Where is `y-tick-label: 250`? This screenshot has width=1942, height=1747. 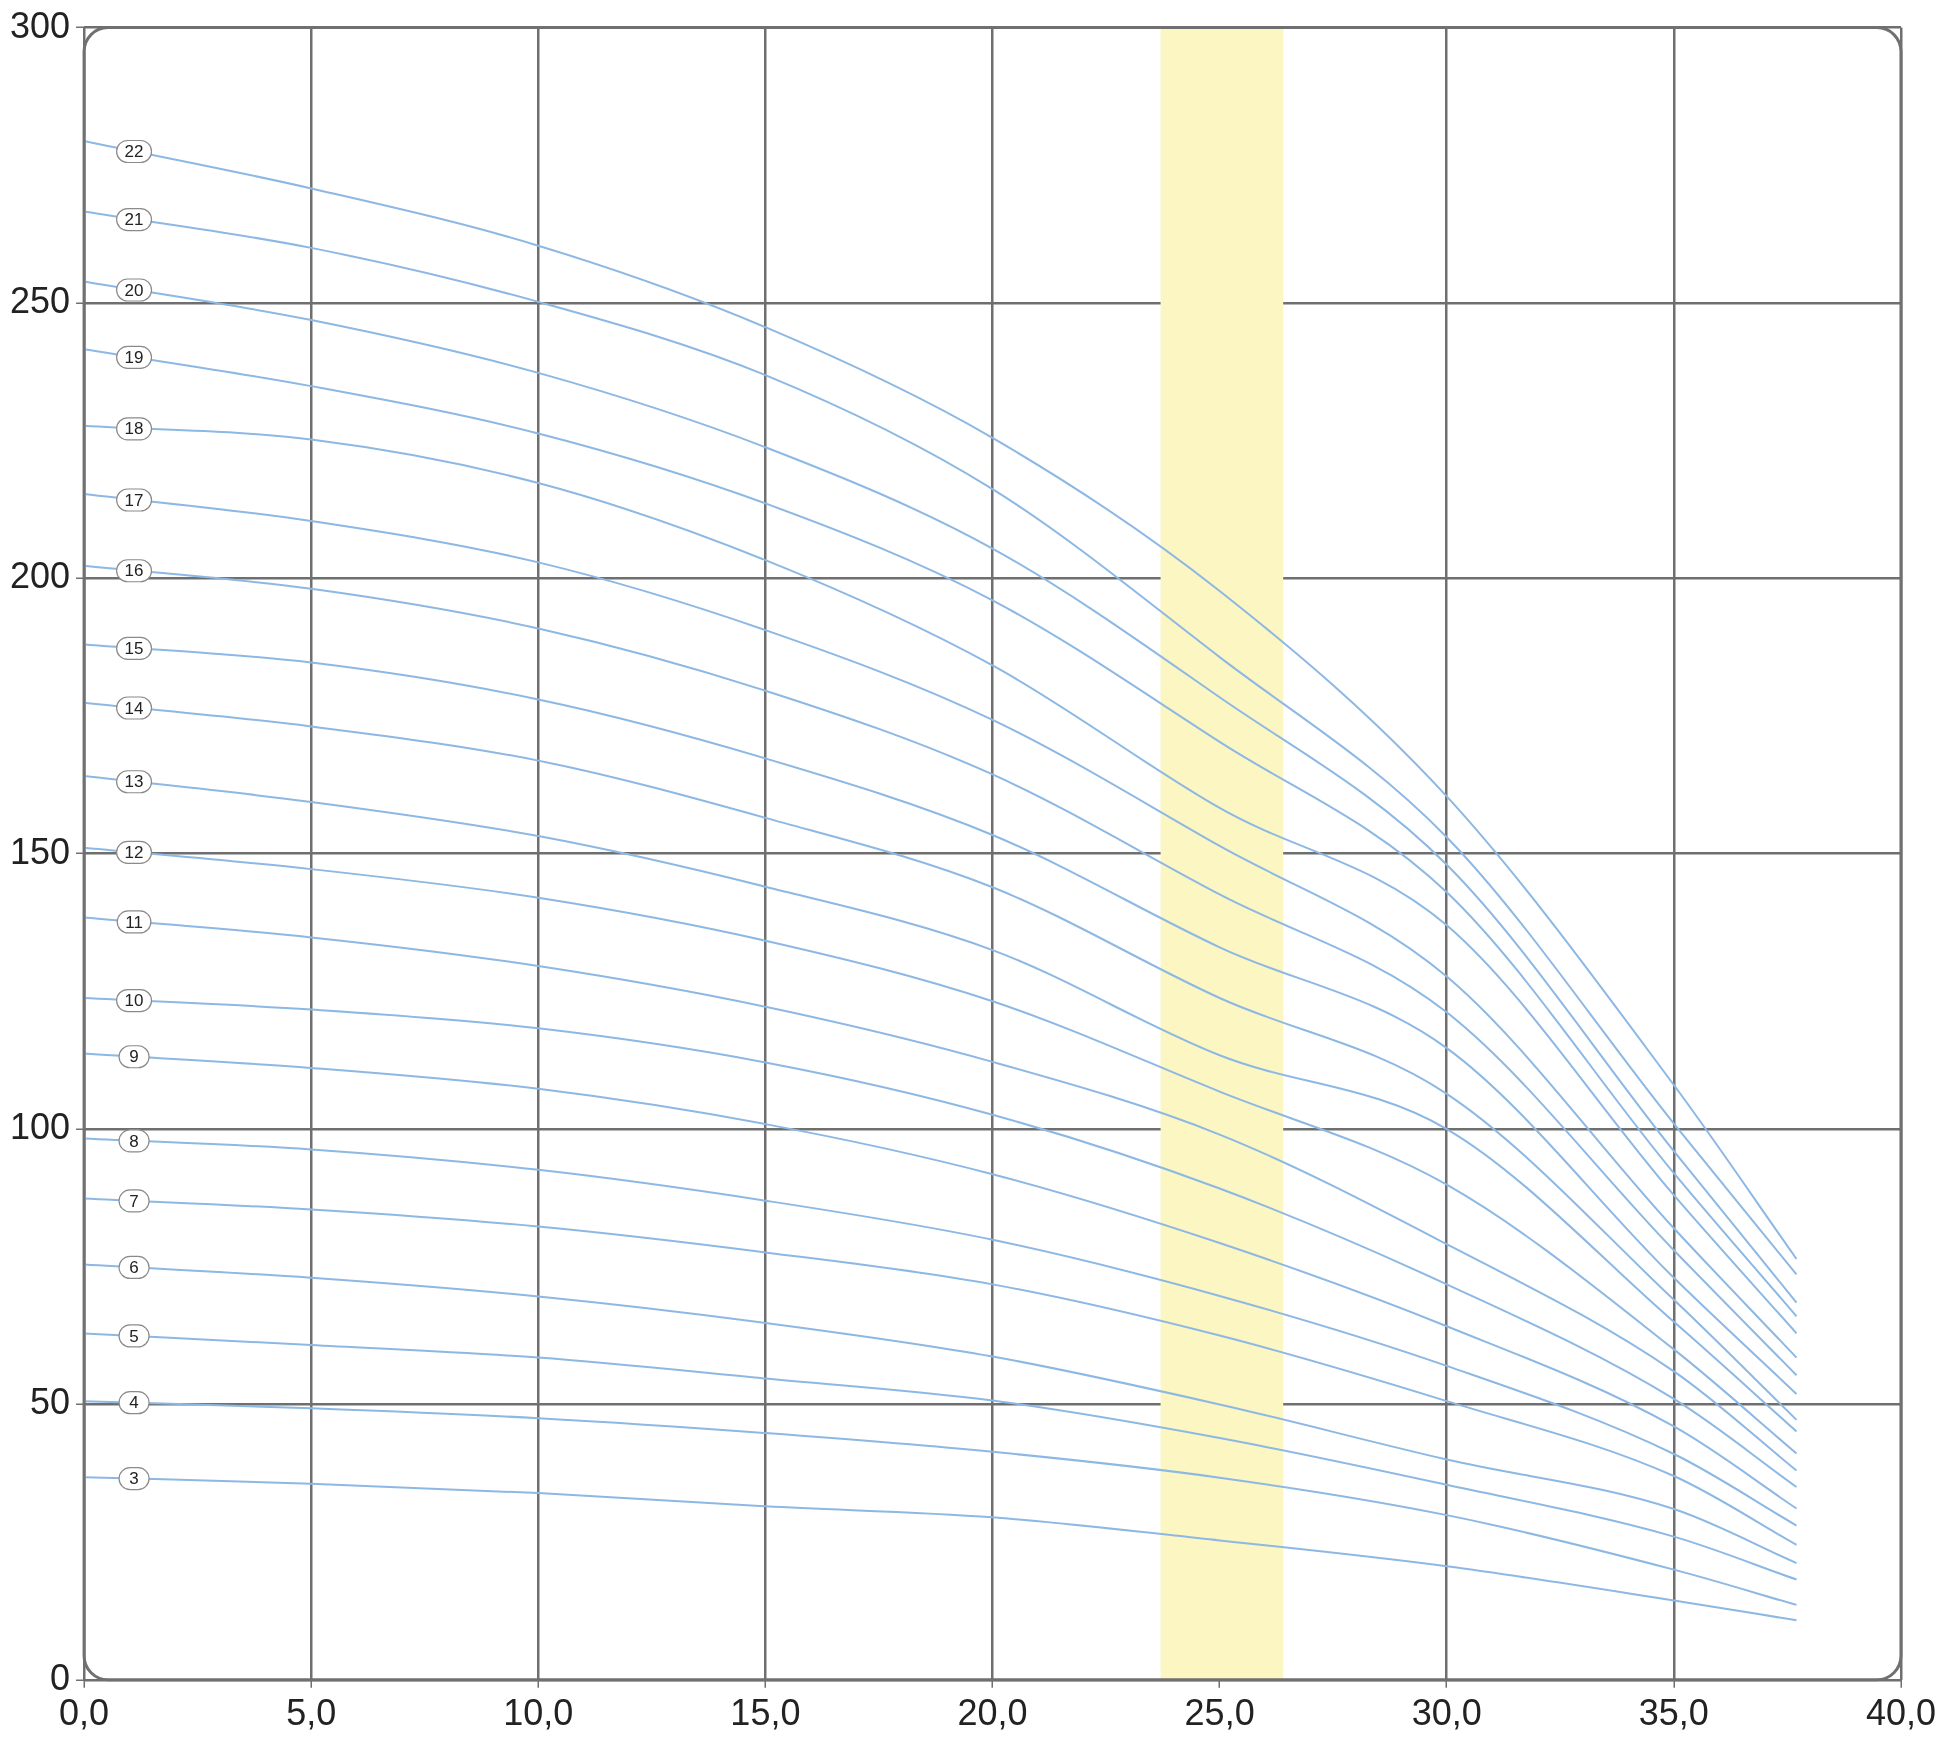
y-tick-label: 250 is located at coordinates (40, 300).